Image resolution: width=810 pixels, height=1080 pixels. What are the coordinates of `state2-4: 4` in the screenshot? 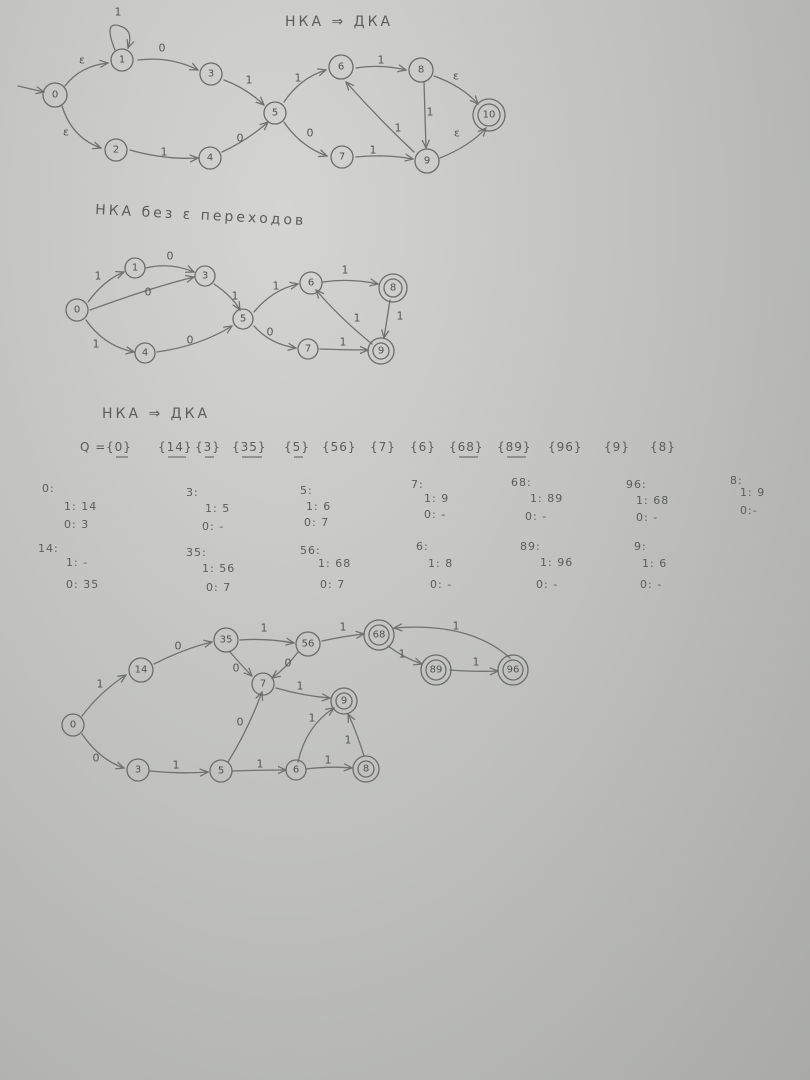 It's located at (145, 353).